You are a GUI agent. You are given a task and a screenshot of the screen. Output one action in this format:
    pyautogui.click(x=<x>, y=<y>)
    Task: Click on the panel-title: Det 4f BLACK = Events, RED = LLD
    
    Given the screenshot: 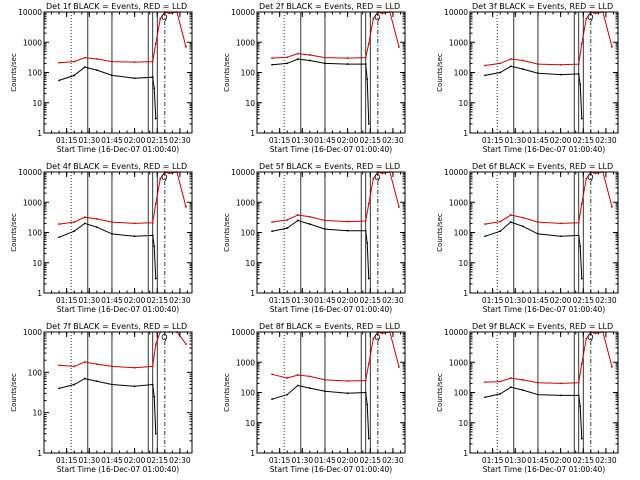 What is the action you would take?
    pyautogui.click(x=116, y=166)
    